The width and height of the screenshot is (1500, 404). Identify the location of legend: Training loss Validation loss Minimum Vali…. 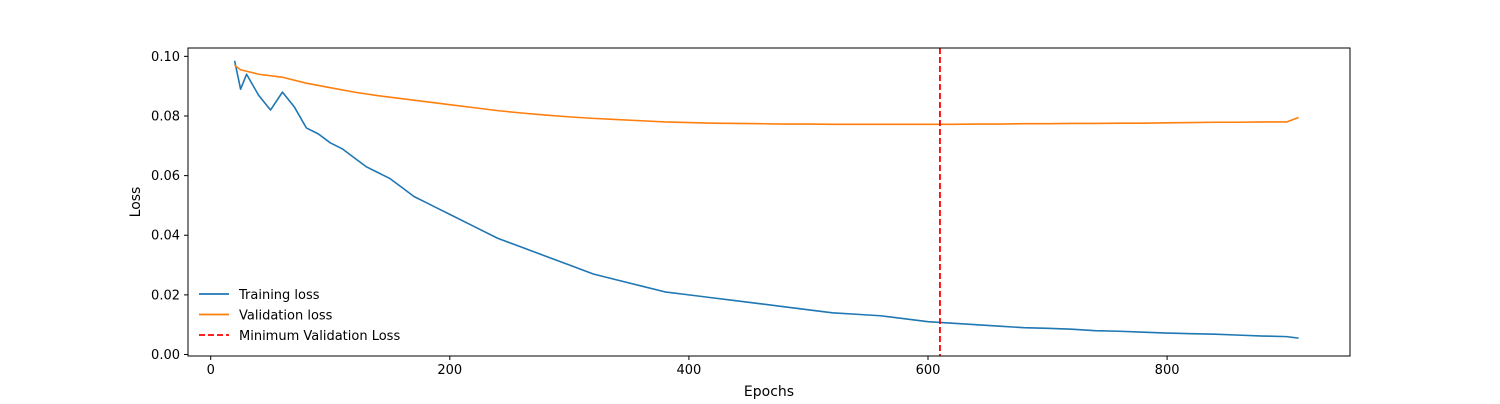
(299, 316).